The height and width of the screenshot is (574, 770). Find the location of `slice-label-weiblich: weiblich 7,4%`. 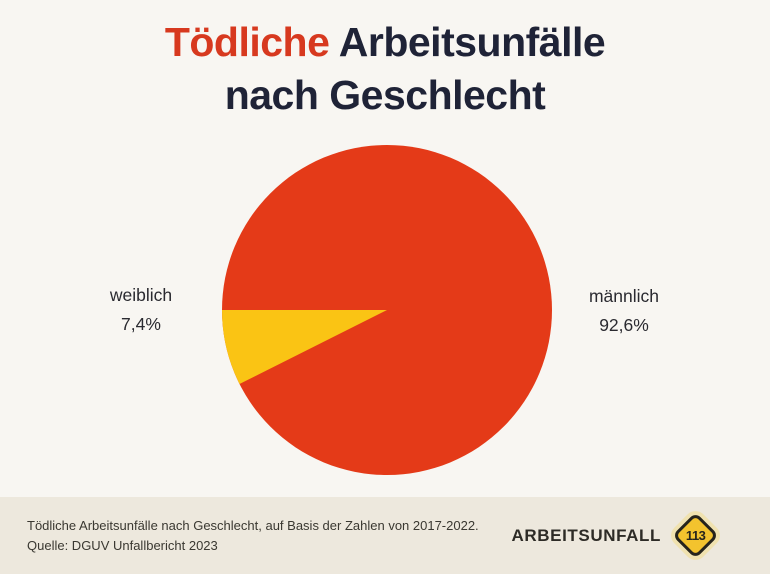

slice-label-weiblich: weiblich 7,4% is located at coordinates (141, 310).